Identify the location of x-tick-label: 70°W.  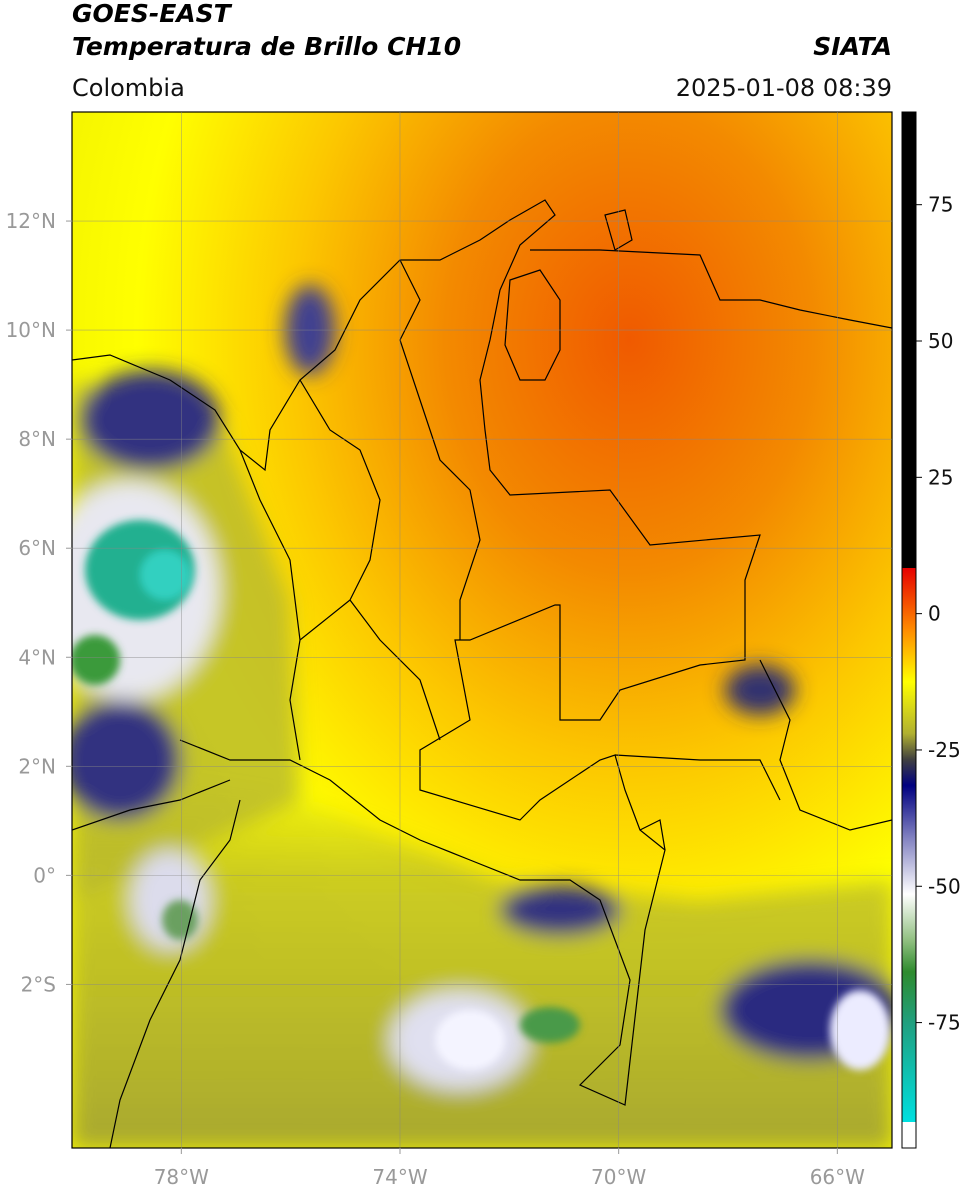
(618, 1177).